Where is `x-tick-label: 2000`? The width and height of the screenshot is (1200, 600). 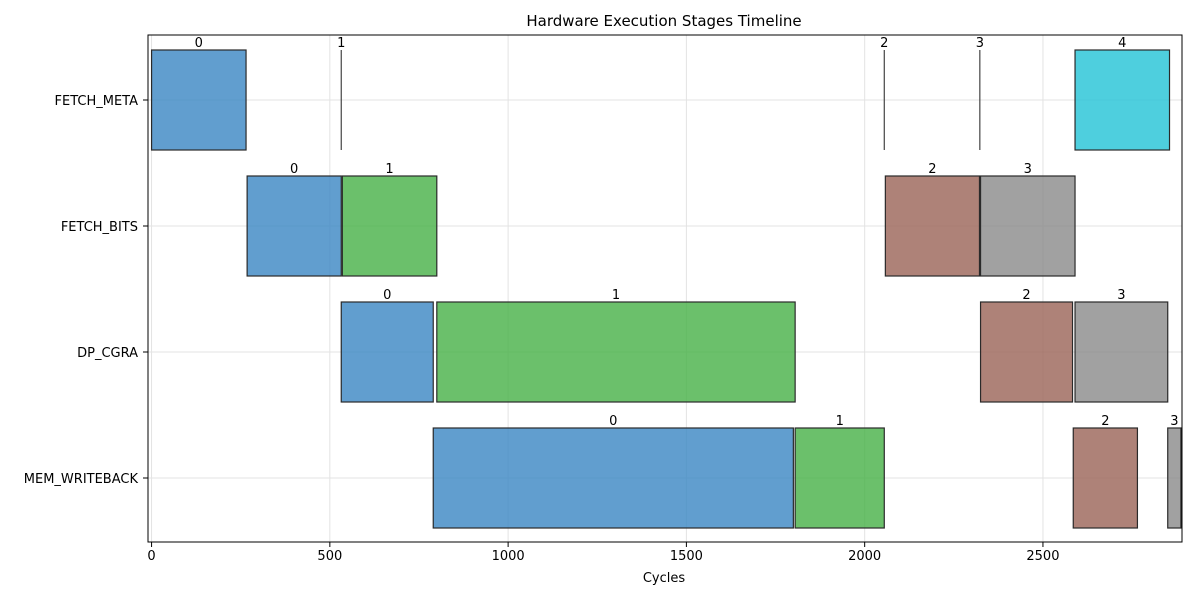 x-tick-label: 2000 is located at coordinates (864, 556).